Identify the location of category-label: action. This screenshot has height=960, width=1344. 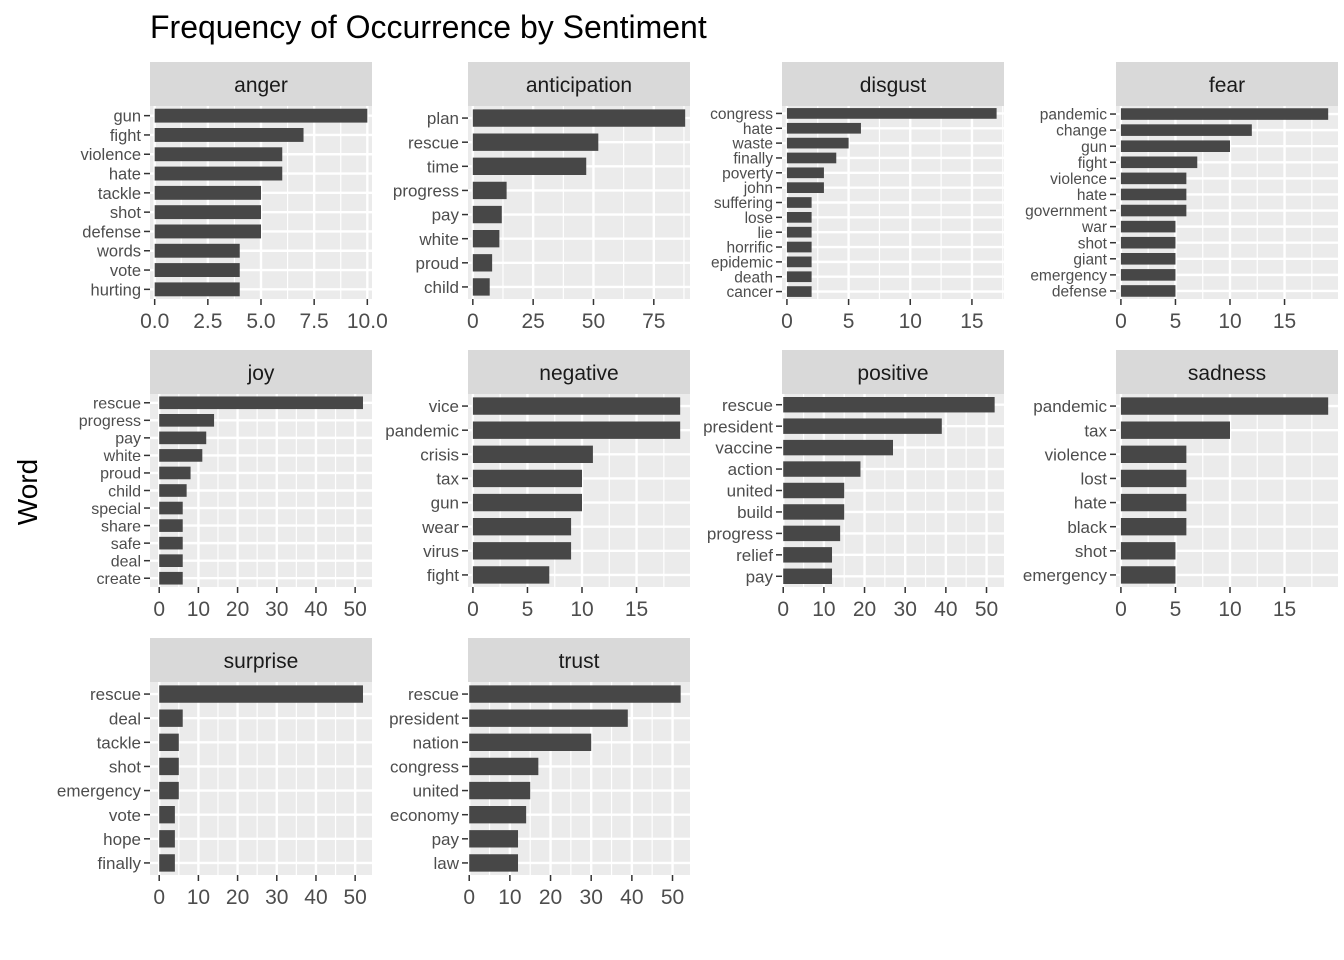
(750, 469).